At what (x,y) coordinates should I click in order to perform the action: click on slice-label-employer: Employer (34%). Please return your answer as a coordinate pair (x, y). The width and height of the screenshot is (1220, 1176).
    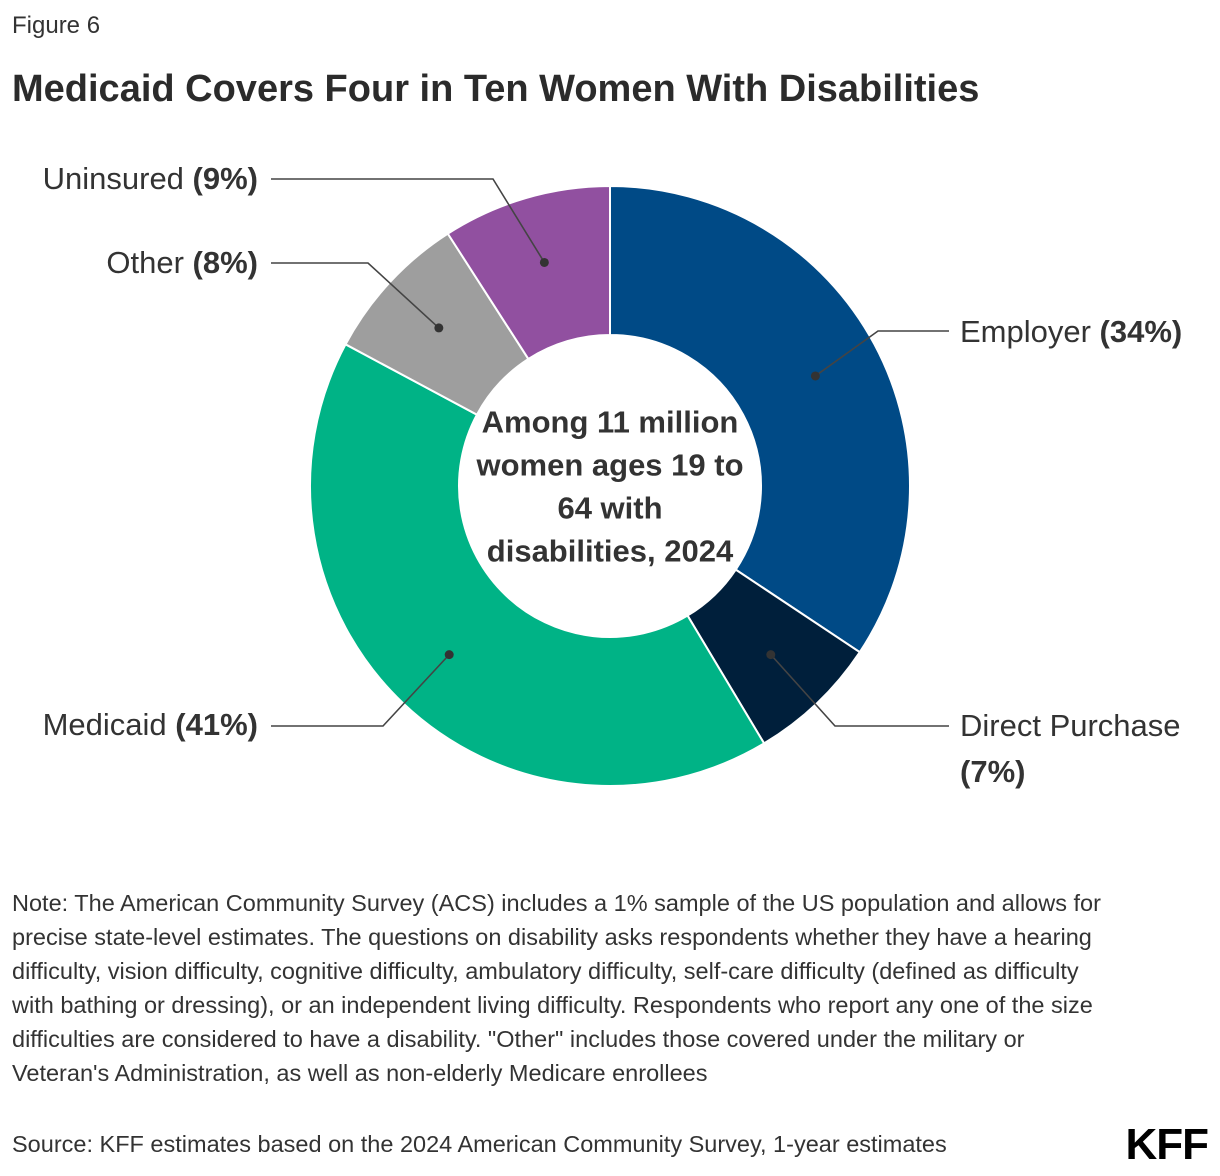
    Looking at the image, I should click on (1071, 331).